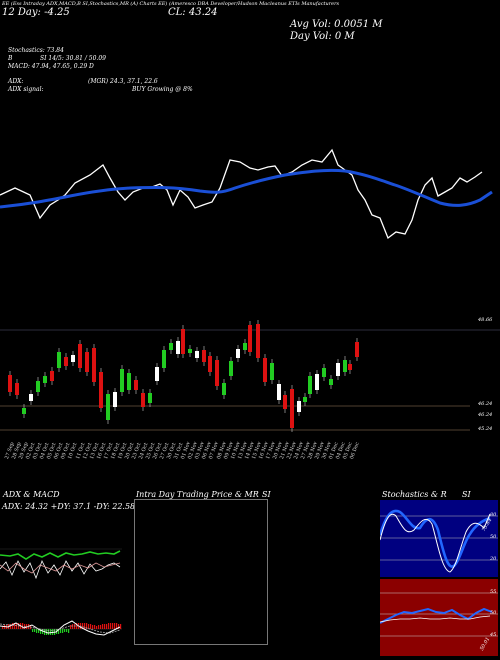  I want to click on stochastics-rsi-title: Stochastics & R, so click(414, 494).